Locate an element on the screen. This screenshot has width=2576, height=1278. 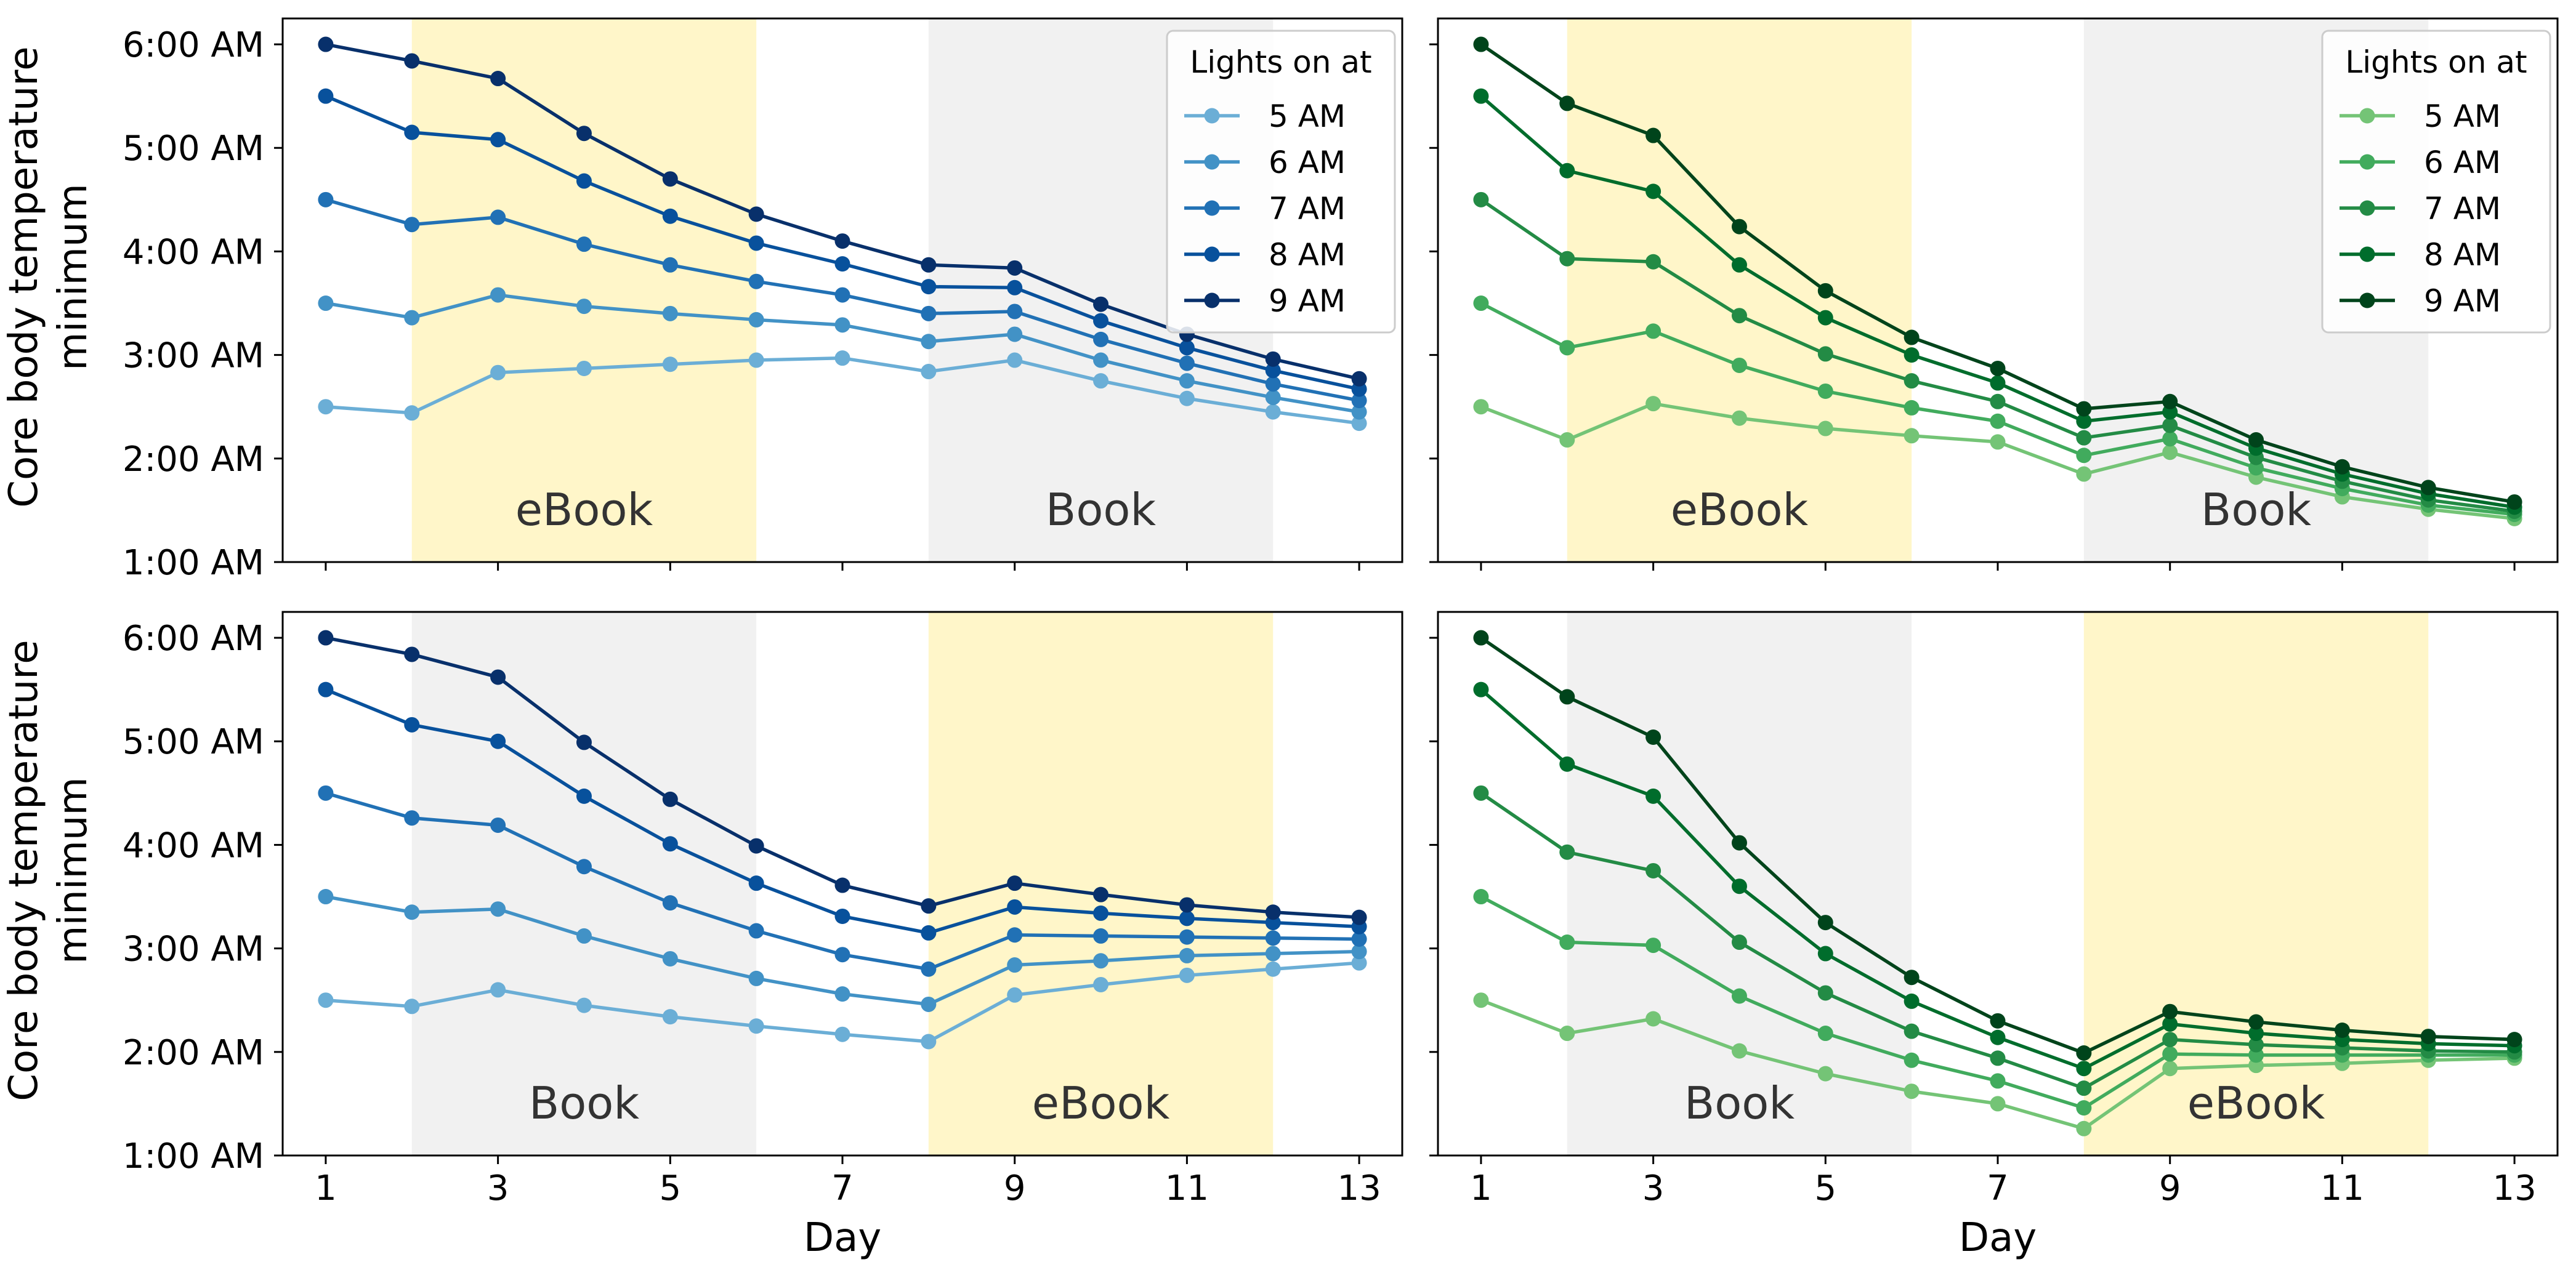
x-tick-label: 3 is located at coordinates (498, 1188).